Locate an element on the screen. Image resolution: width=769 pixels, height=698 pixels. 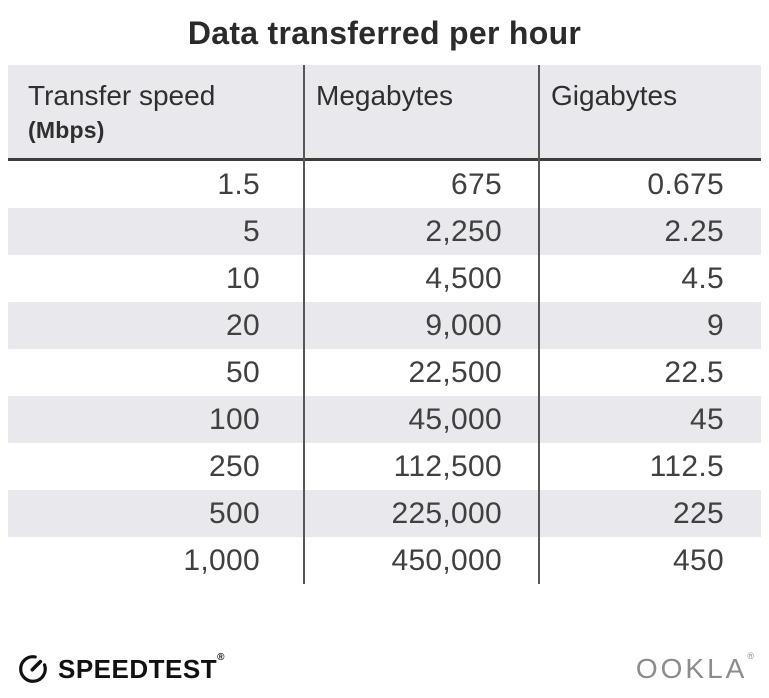
megabytes-cell: 225,000 is located at coordinates (446, 513).